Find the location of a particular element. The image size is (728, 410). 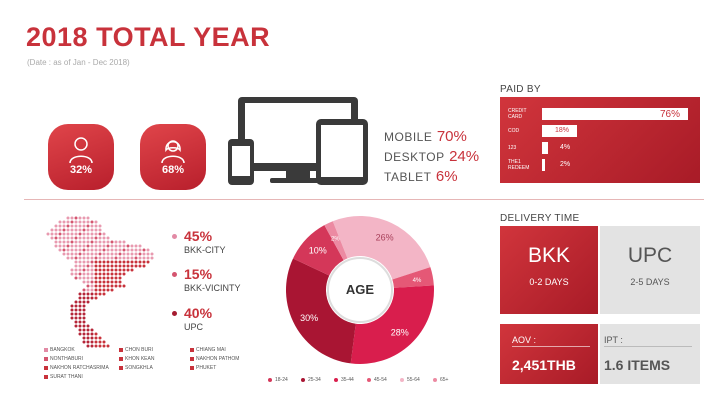

pay-row-cod: COD 18% is located at coordinates (600, 131).